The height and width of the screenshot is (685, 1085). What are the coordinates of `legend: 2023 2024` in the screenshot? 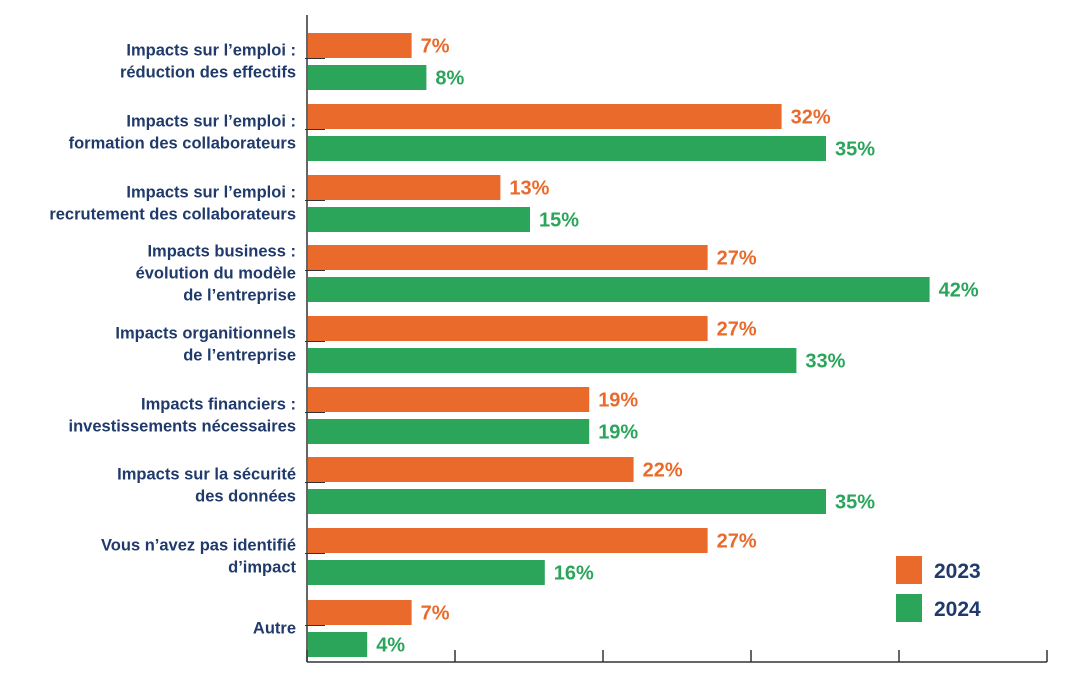 It's located at (938, 589).